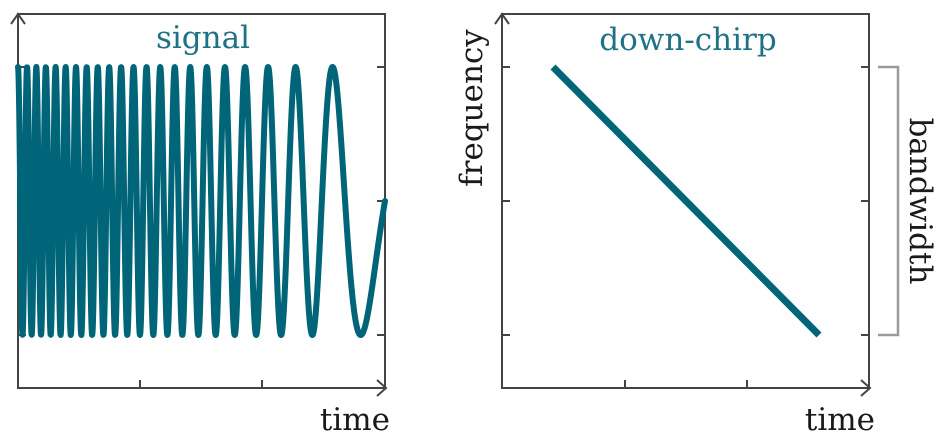  I want to click on chirp-title: down-chirp, so click(687, 40).